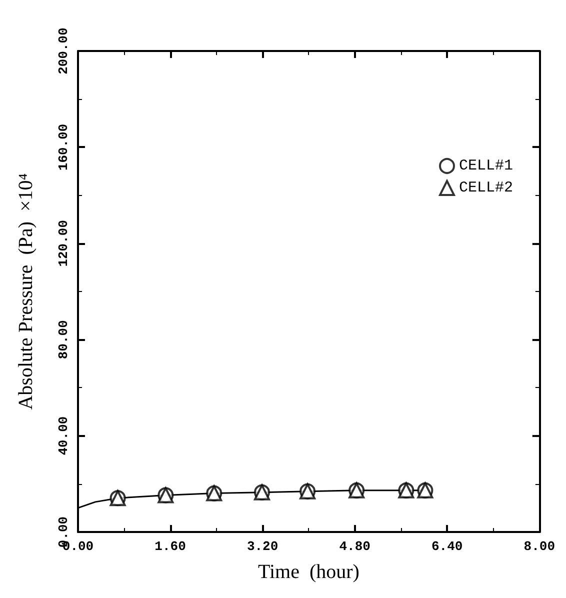 The image size is (566, 598). I want to click on x-tick-label: 6.40, so click(447, 546).